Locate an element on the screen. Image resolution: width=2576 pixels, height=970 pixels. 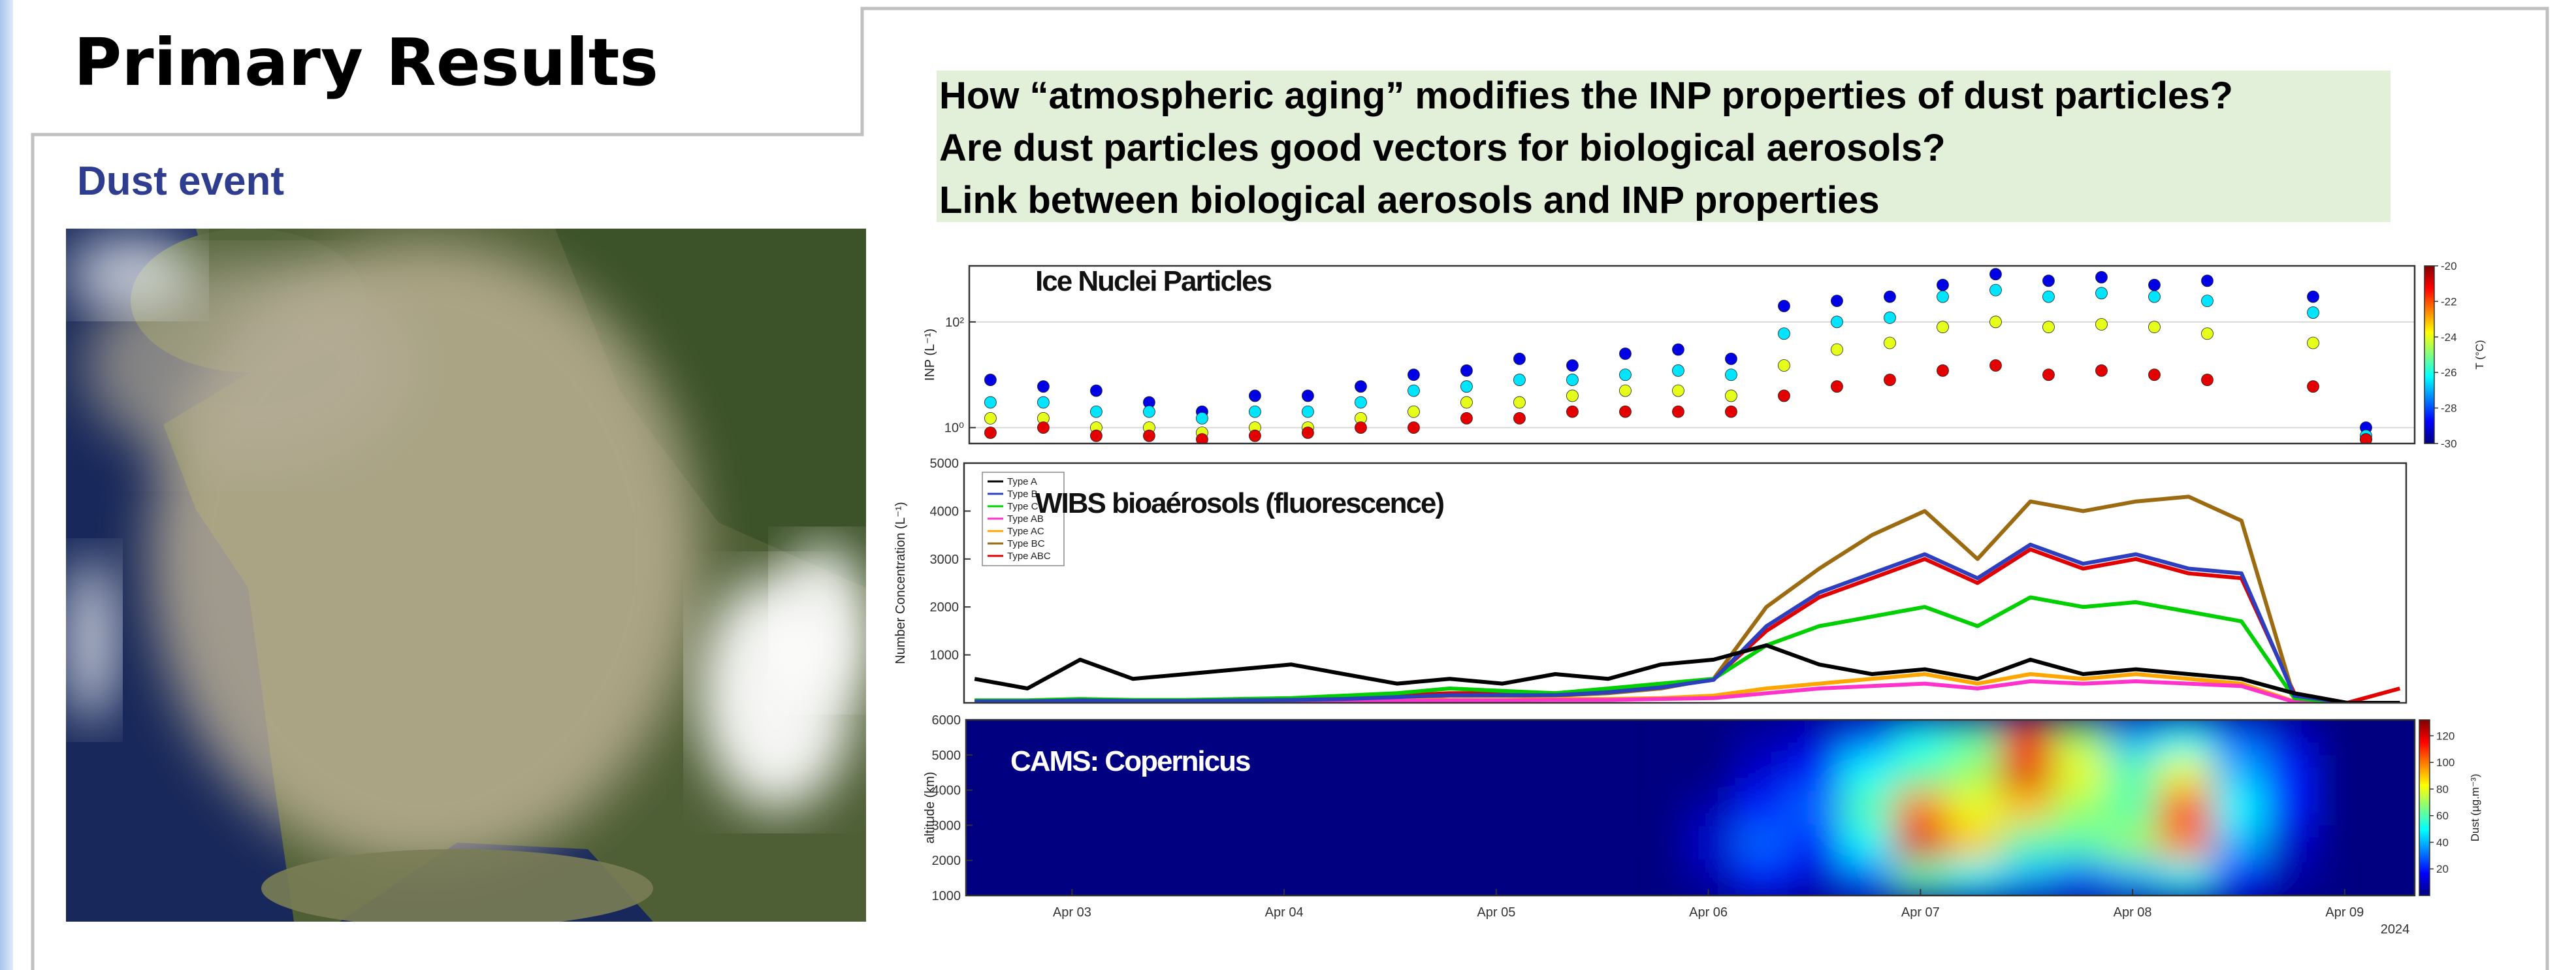
heatmap-cells is located at coordinates (2000, 808).